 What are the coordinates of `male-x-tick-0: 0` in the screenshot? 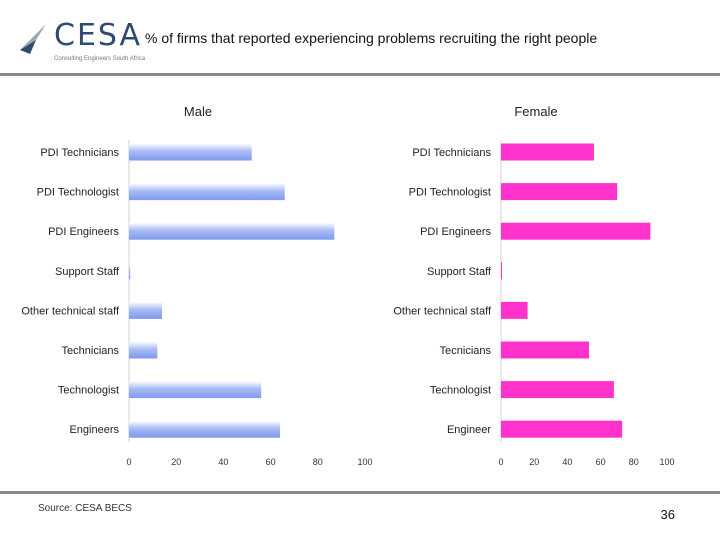 It's located at (128, 462).